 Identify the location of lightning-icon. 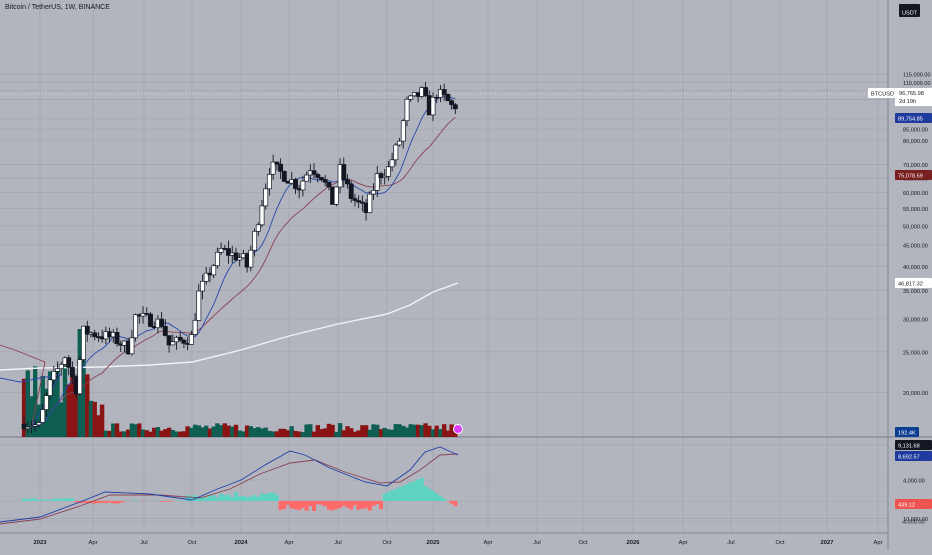
(458, 429).